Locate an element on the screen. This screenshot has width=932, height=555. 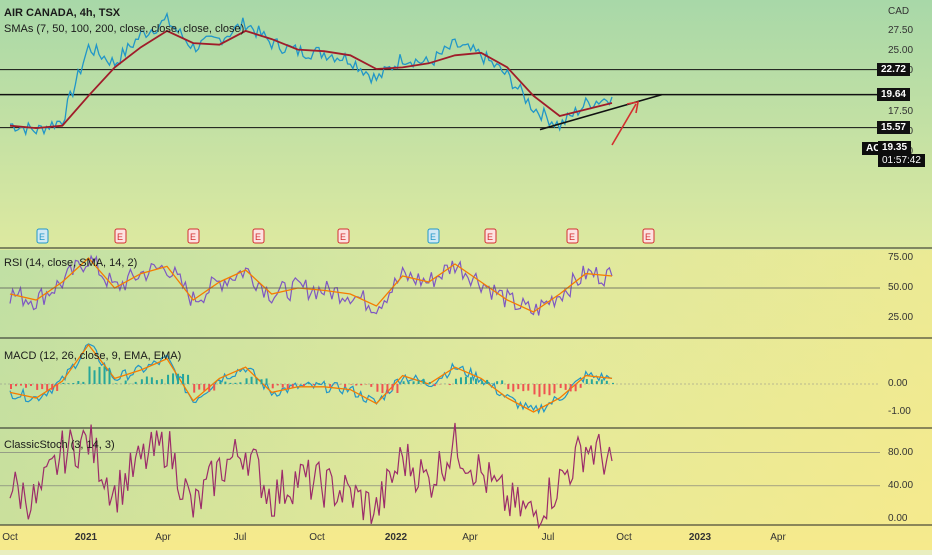
ticker-badge: AC is located at coordinates (870, 148).